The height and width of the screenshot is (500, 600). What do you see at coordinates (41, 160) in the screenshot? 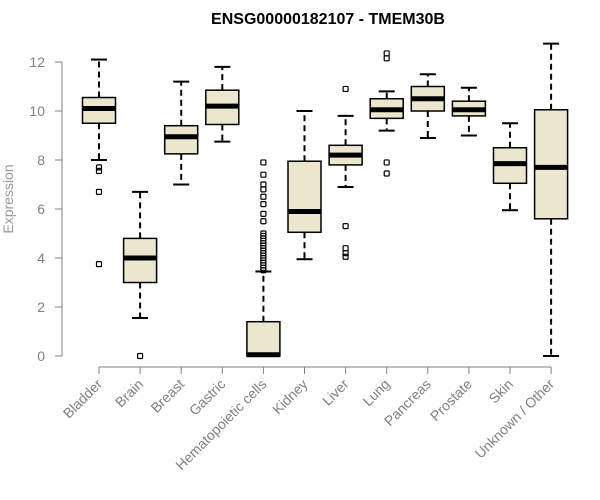
I see `y-tick-label: 8` at bounding box center [41, 160].